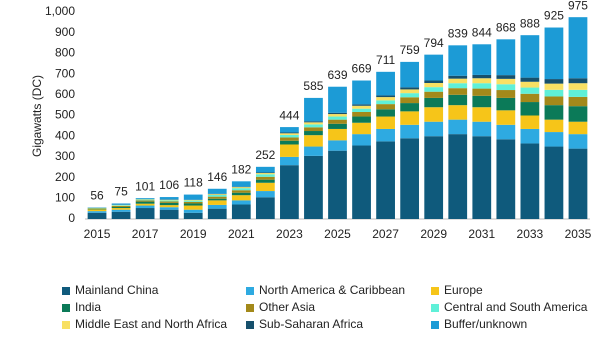 The image size is (602, 337). What do you see at coordinates (530, 234) in the screenshot?
I see `x-tick-label: 2033` at bounding box center [530, 234].